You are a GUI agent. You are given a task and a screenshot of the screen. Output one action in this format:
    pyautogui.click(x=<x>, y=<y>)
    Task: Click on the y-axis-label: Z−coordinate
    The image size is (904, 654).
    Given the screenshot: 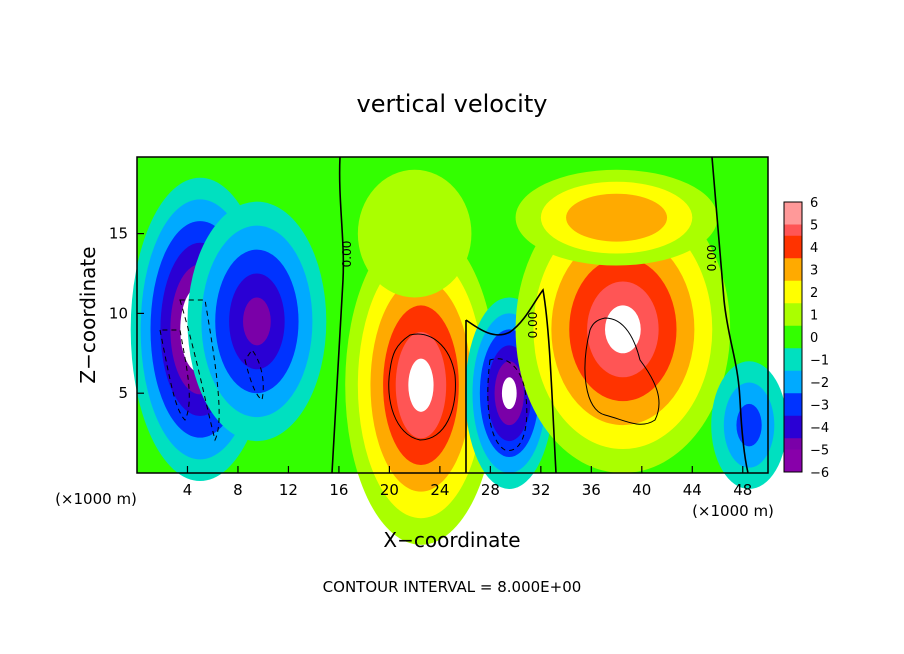 What is the action you would take?
    pyautogui.click(x=88, y=314)
    